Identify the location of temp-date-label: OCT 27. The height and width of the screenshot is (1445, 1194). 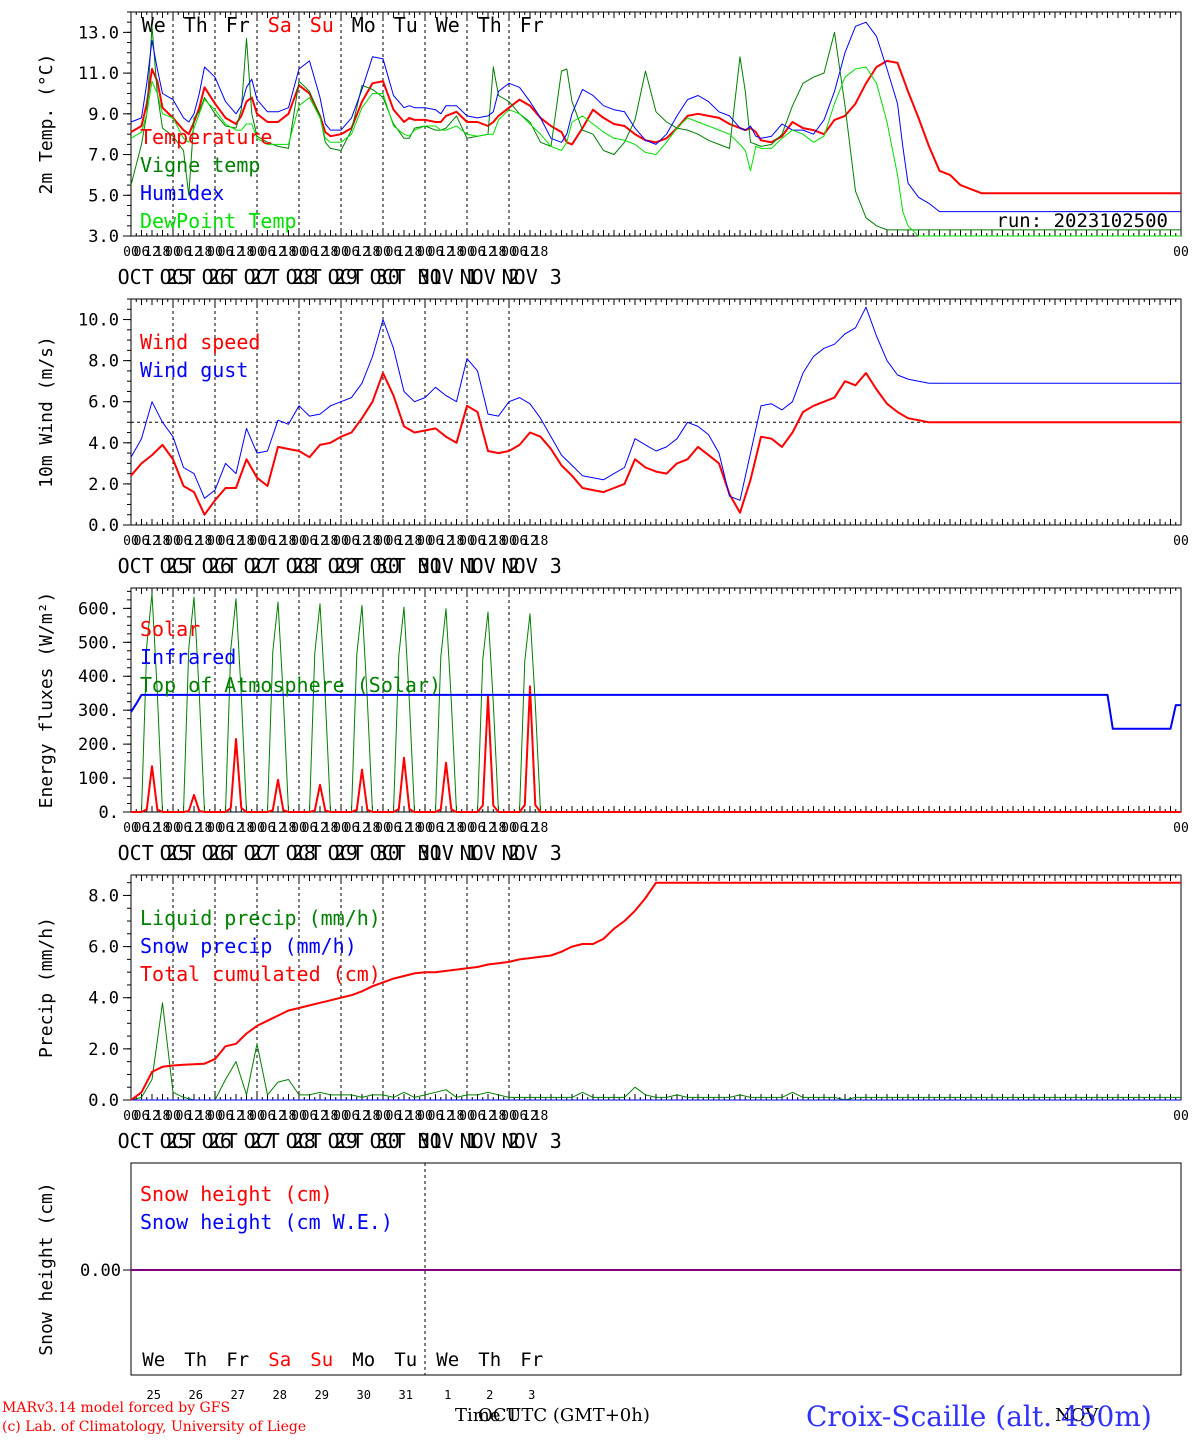
(238, 277).